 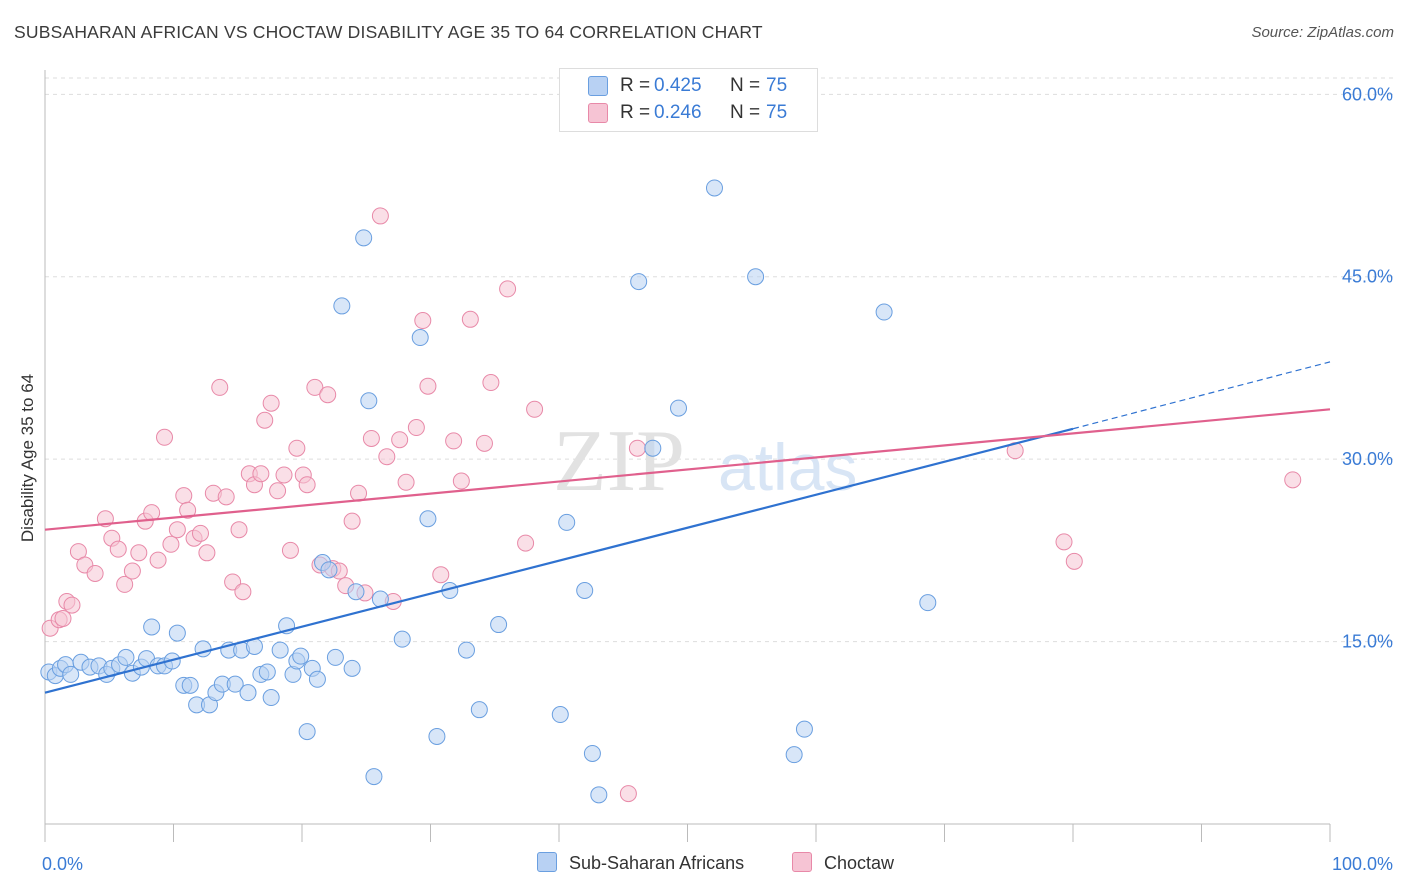 I want to click on subsaharan-trend-extension, so click(x=1201, y=395).